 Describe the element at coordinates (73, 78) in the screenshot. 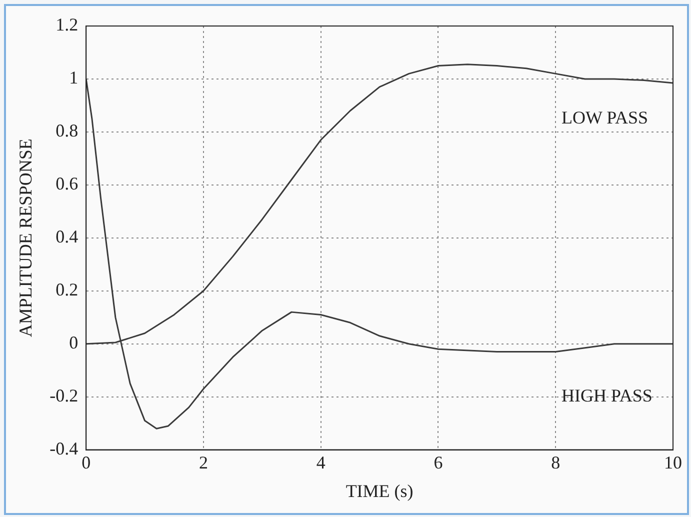

I see `y-tick-label: 1` at that location.